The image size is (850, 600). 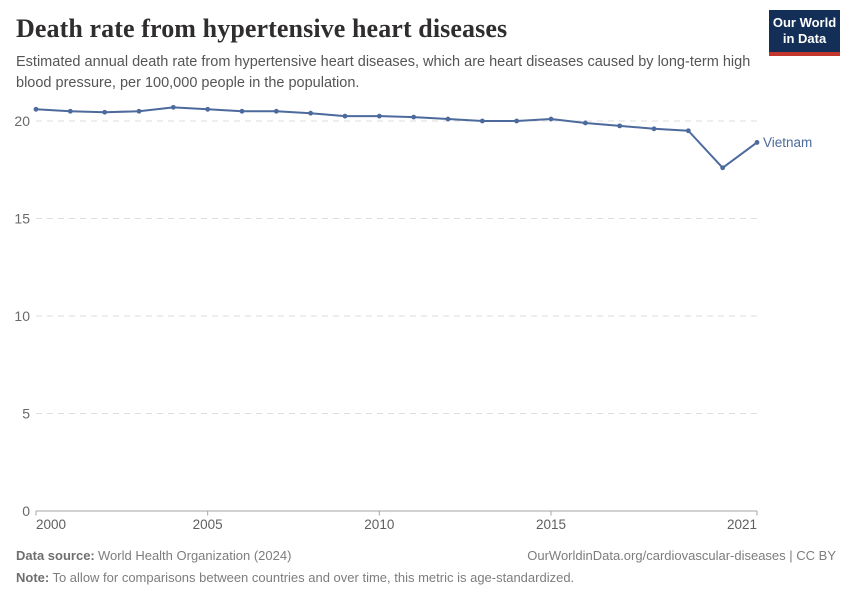 I want to click on owid-logo: Our World in Data, so click(x=804, y=33).